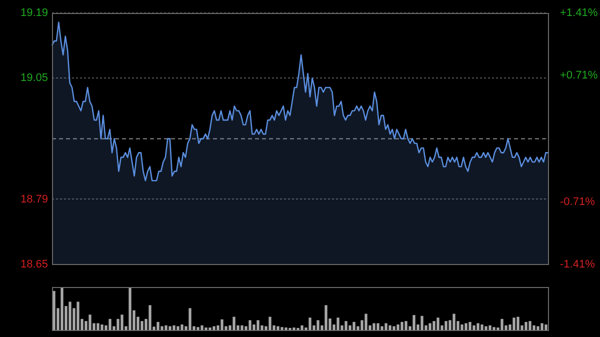 Image resolution: width=600 pixels, height=337 pixels. I want to click on y-tick-label: 18.65, so click(34, 264).